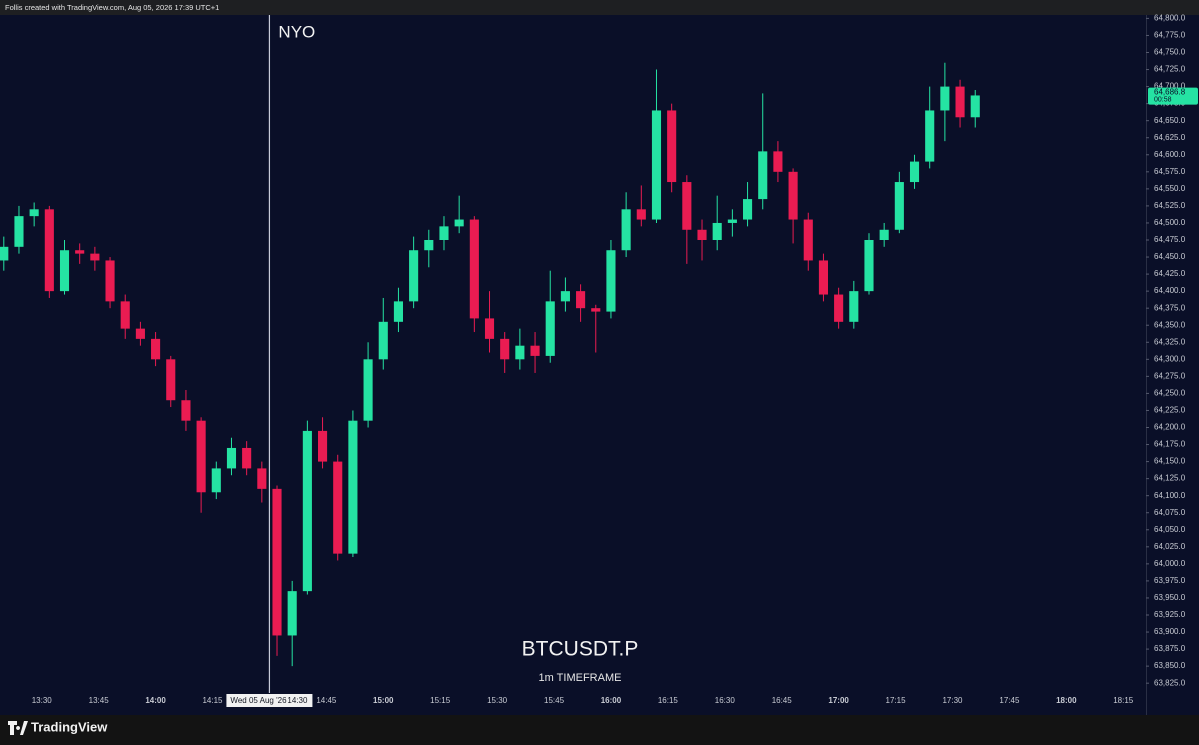 The width and height of the screenshot is (1199, 745). Describe the element at coordinates (1170, 478) in the screenshot. I see `y-tick-label: 64,125.0` at that location.